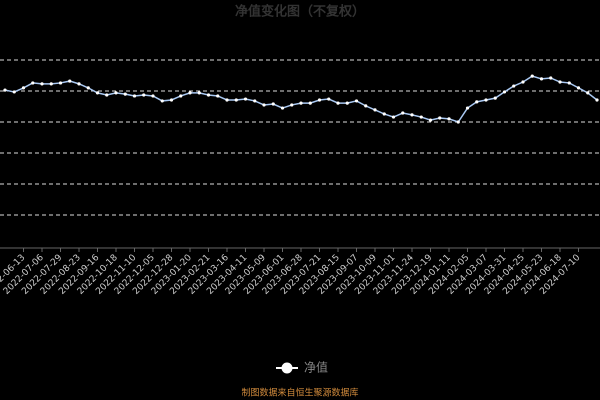  What do you see at coordinates (299, 393) in the screenshot?
I see `source-note: 制图数据来自恒生聚源数据库` at bounding box center [299, 393].